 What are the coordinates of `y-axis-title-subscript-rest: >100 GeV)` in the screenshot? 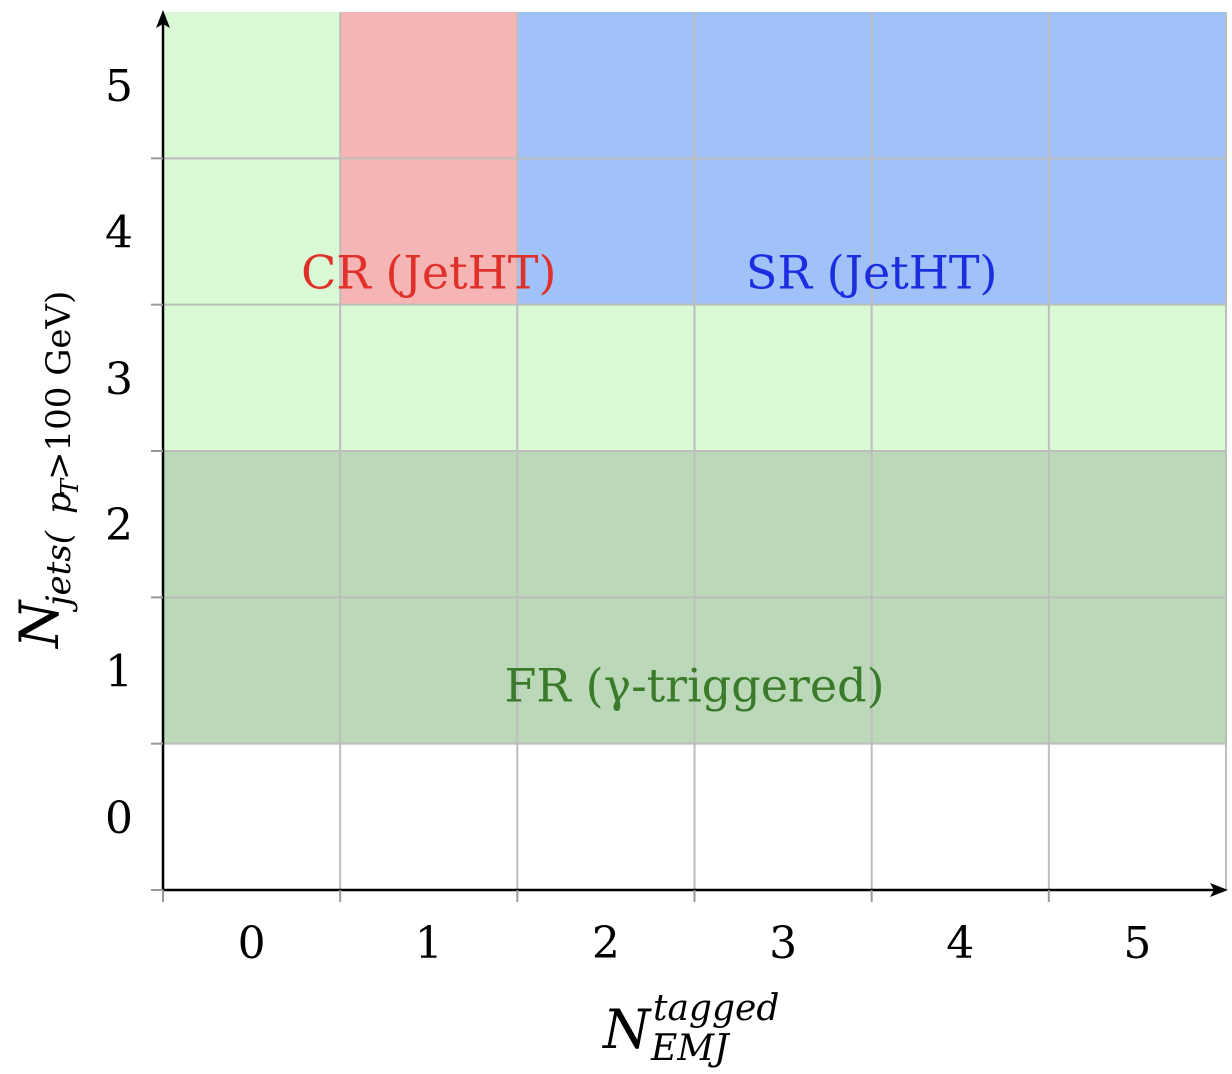 It's located at (59, 385).